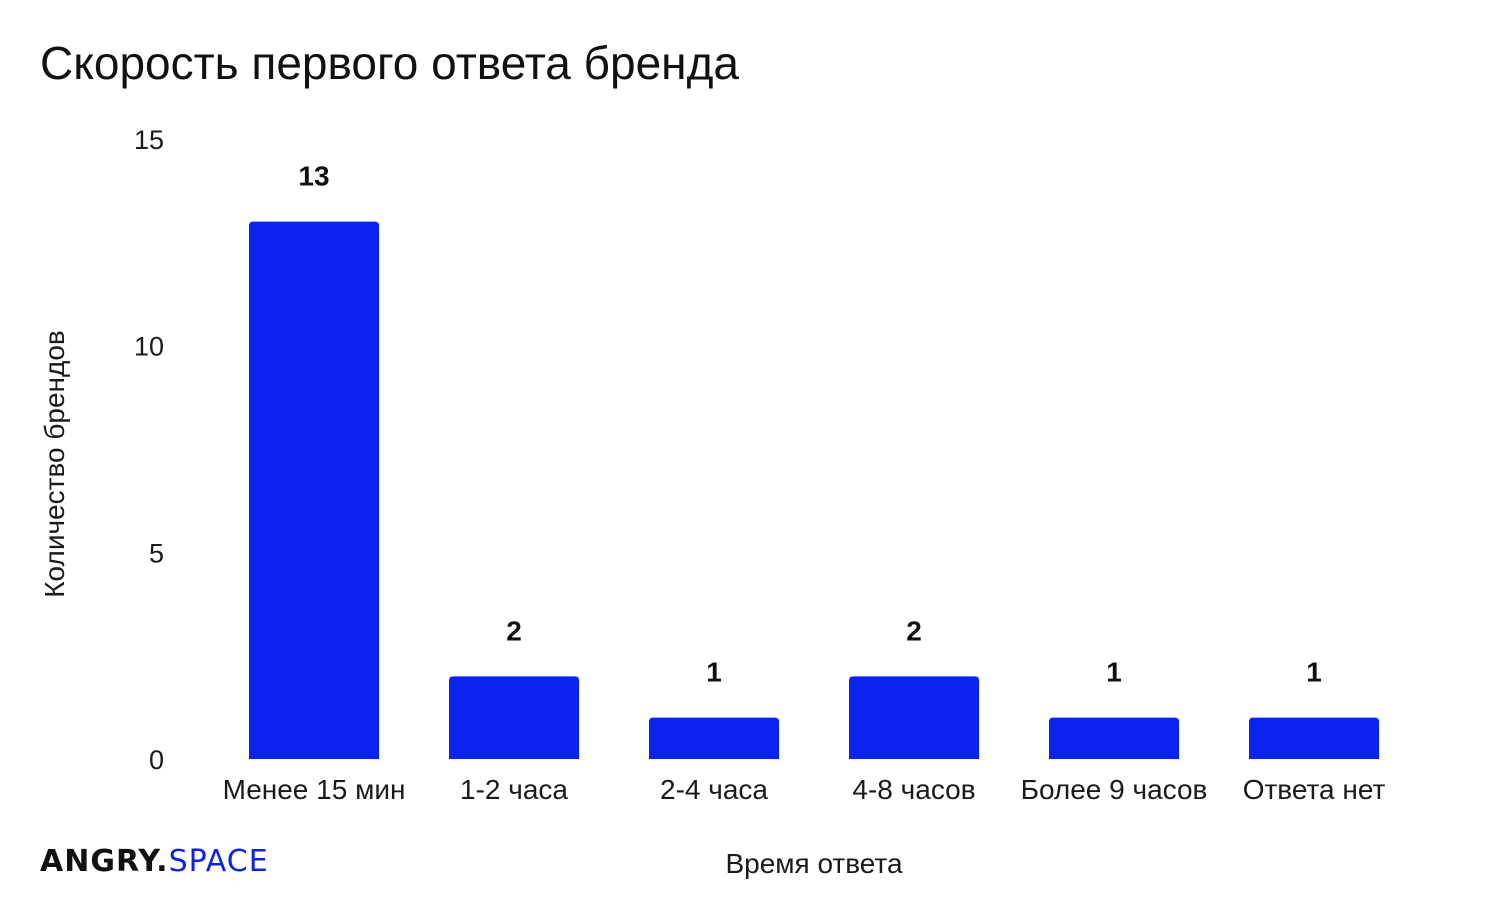 The width and height of the screenshot is (1492, 916). I want to click on bar-value-label: 13, so click(313, 176).